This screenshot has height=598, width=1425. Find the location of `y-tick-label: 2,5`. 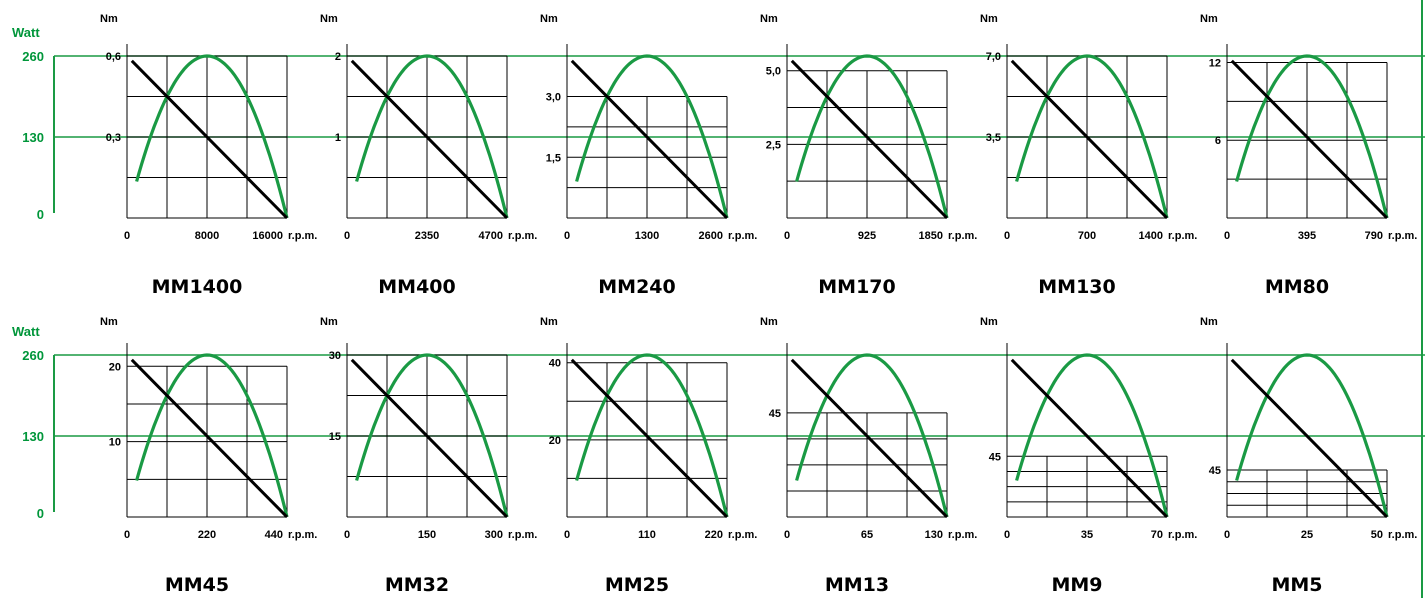

y-tick-label: 2,5 is located at coordinates (773, 145).